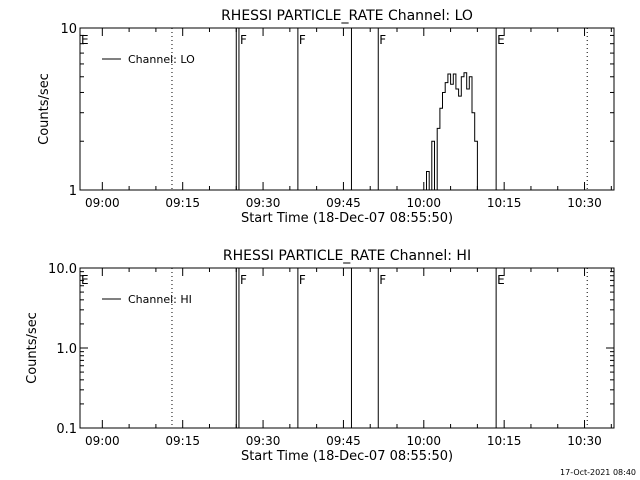 The height and width of the screenshot is (480, 640). What do you see at coordinates (450, 131) in the screenshot?
I see `series-line` at bounding box center [450, 131].